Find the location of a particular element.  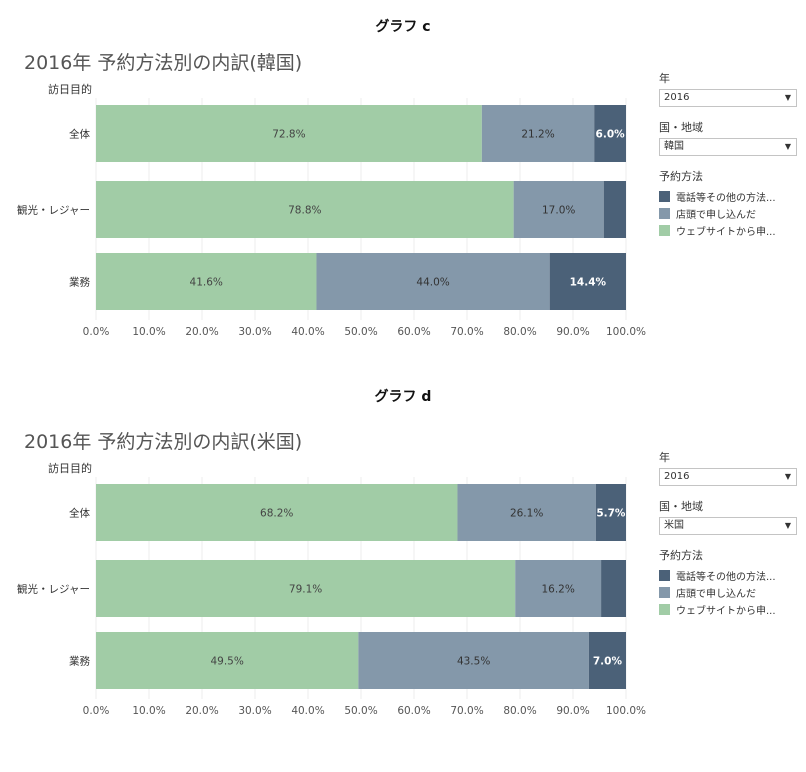

x-tick-label: 70.0% is located at coordinates (466, 332).